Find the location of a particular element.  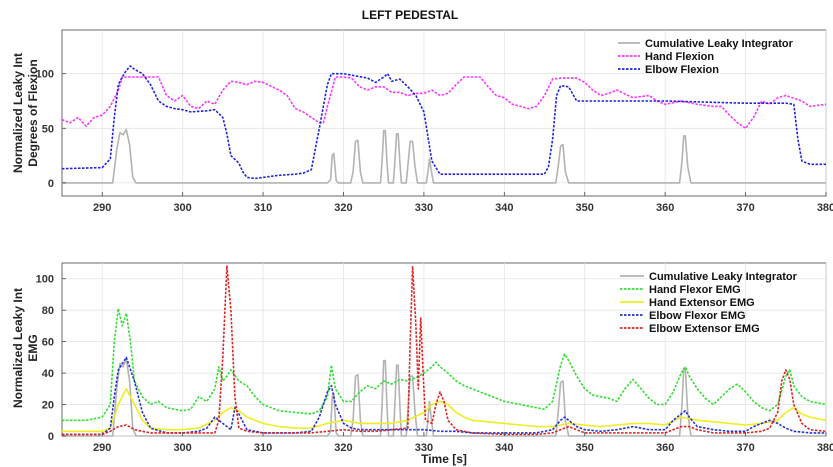

legend-label-elbow-flexion: Elbow Flexion is located at coordinates (682, 70).